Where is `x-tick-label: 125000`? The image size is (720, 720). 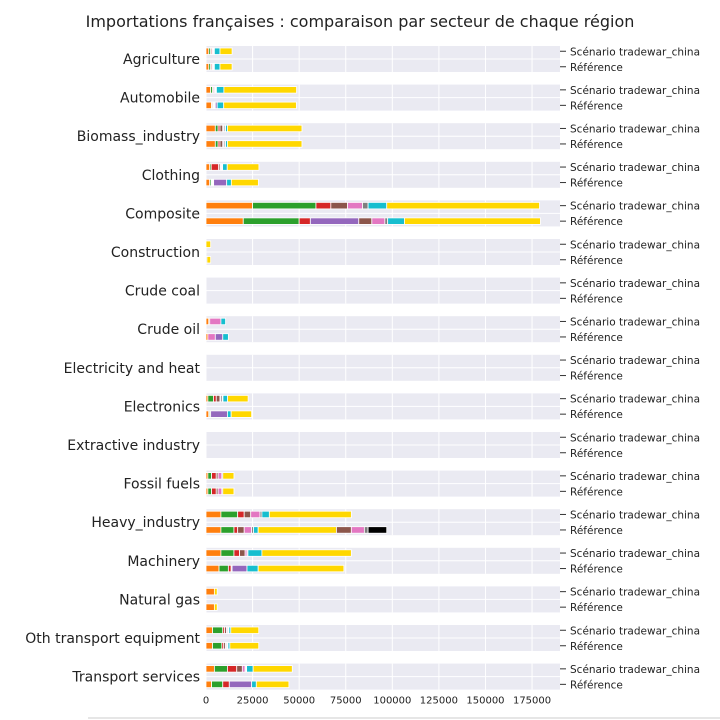
x-tick-label: 125000 is located at coordinates (439, 701).